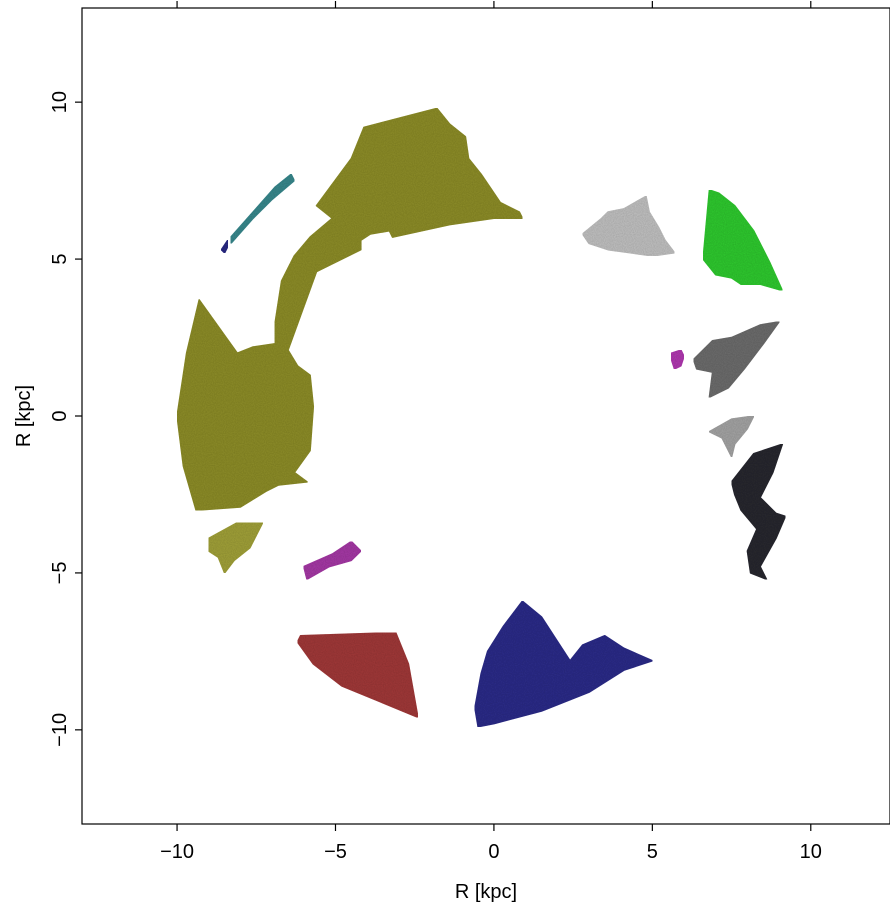 This screenshot has height=911, width=890. Describe the element at coordinates (335, 852) in the screenshot. I see `x-tick-label: −5` at that location.